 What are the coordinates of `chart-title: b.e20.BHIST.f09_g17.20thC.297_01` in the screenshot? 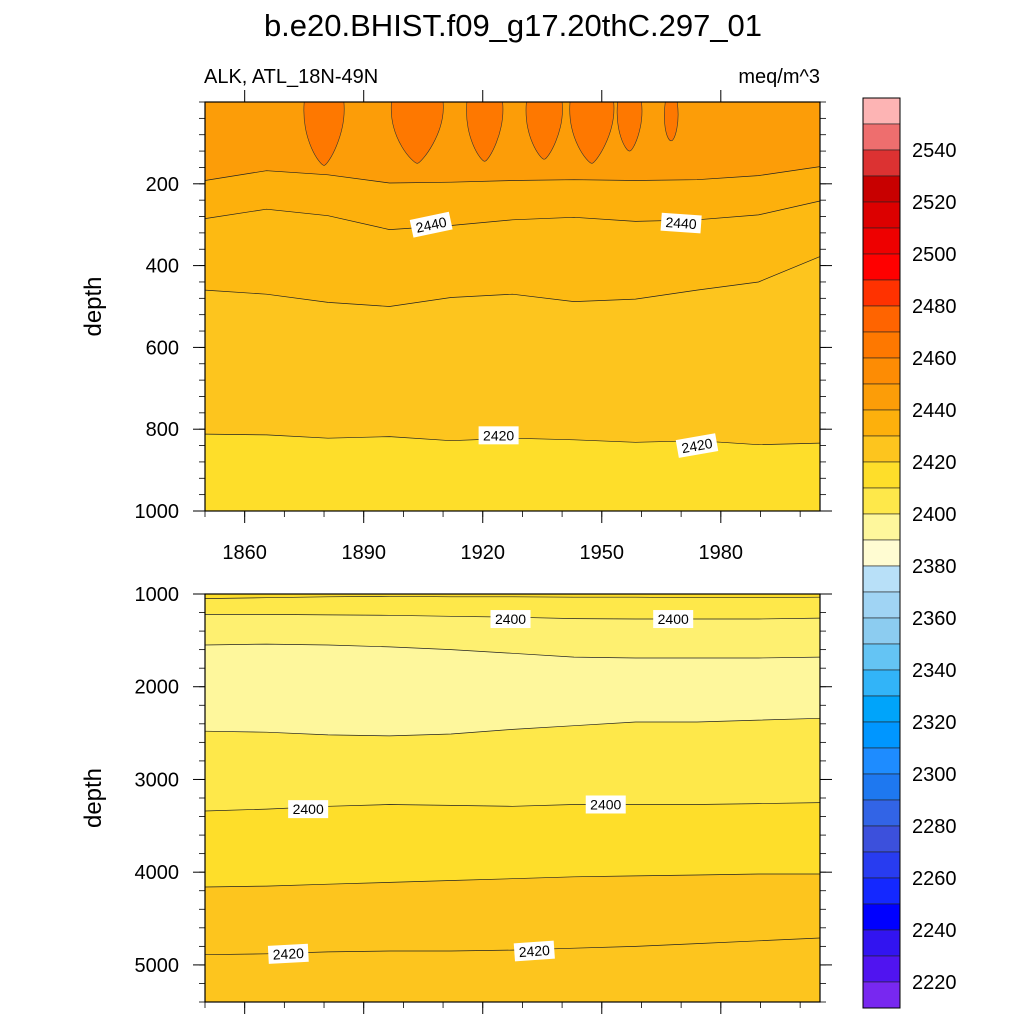 It's located at (513, 25).